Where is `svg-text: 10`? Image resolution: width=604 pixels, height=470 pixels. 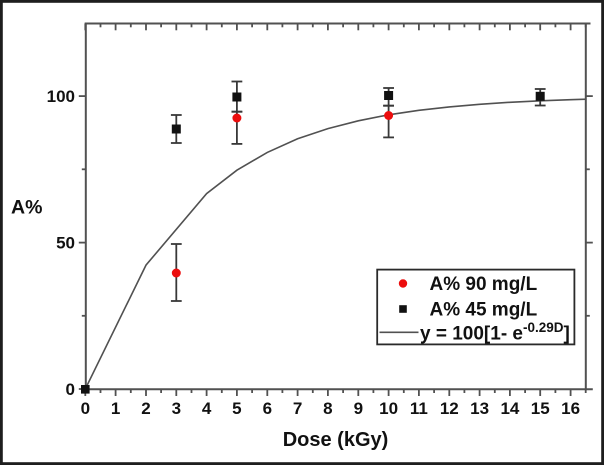 svg-text: 10 is located at coordinates (388, 408).